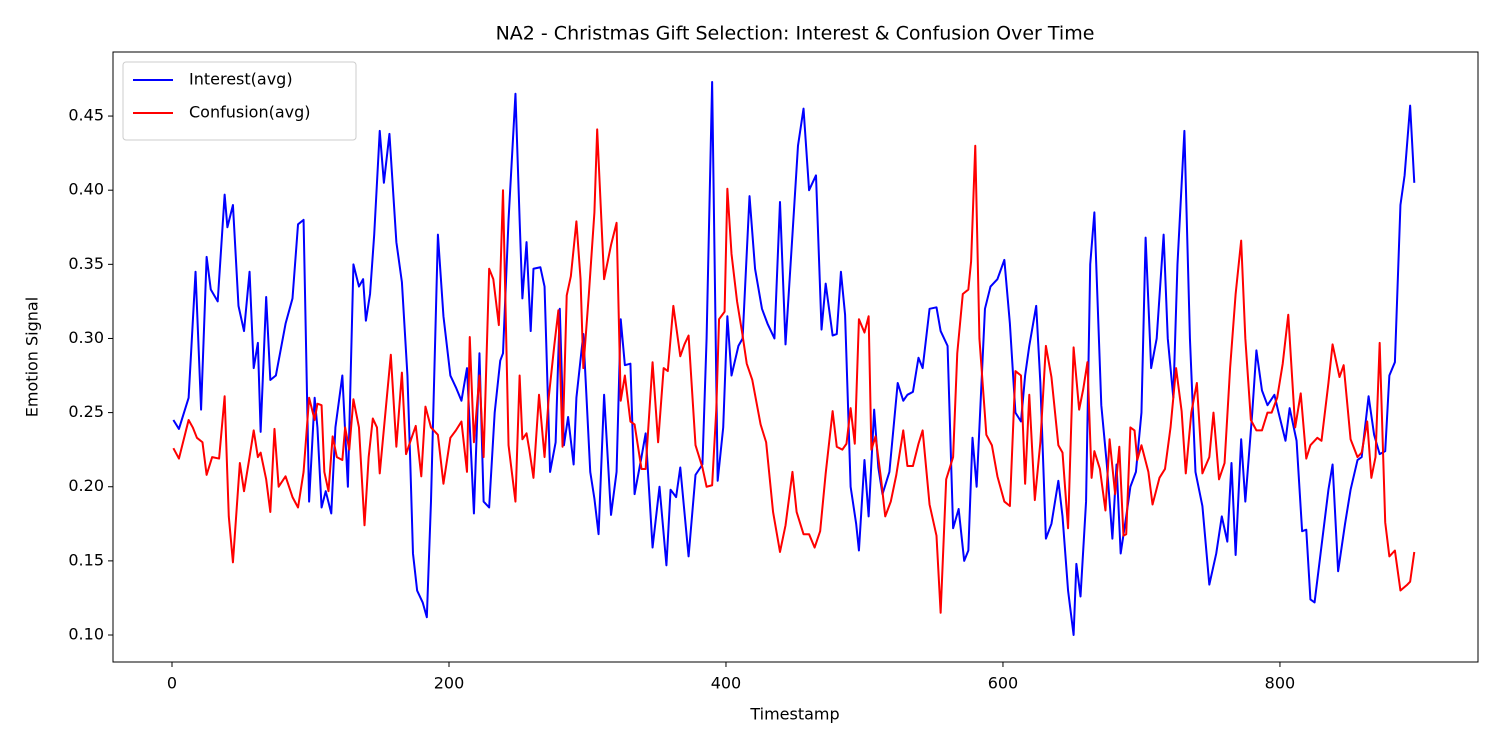 This screenshot has width=1500, height=750. What do you see at coordinates (86, 559) in the screenshot?
I see `y-tick-label: 0.15` at bounding box center [86, 559].